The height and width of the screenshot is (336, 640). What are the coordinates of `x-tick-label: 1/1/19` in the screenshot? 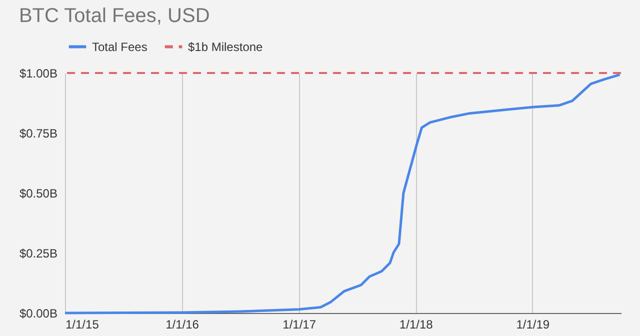 It's located at (533, 325).